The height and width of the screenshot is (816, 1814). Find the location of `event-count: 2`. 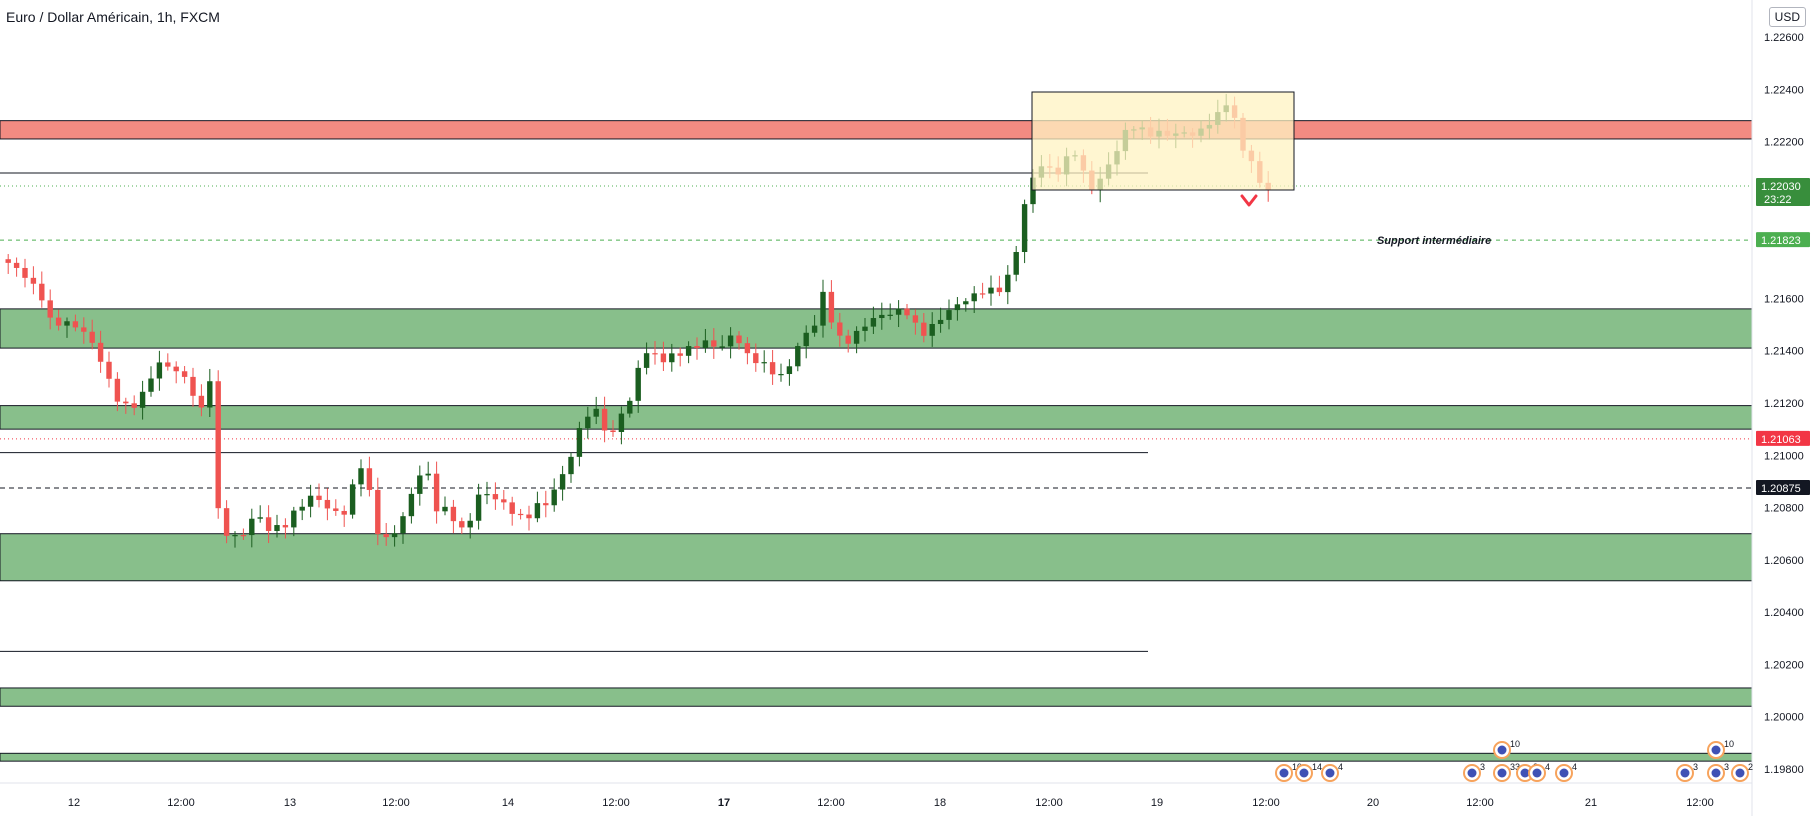

event-count: 2 is located at coordinates (1750, 767).